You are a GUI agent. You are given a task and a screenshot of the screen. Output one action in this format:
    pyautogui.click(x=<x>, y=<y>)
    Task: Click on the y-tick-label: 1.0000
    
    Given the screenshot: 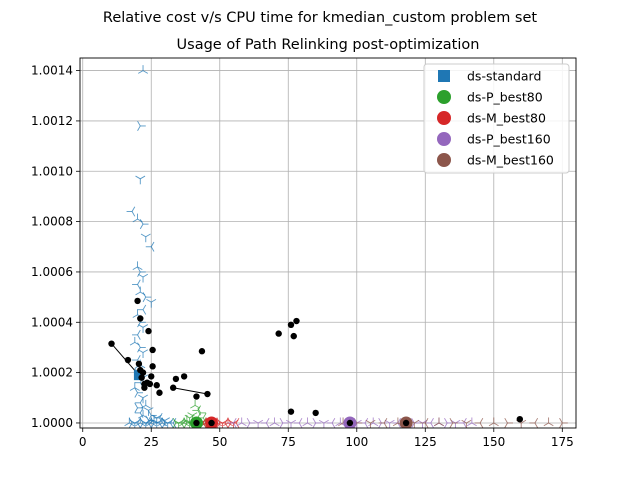 What is the action you would take?
    pyautogui.click(x=52, y=423)
    